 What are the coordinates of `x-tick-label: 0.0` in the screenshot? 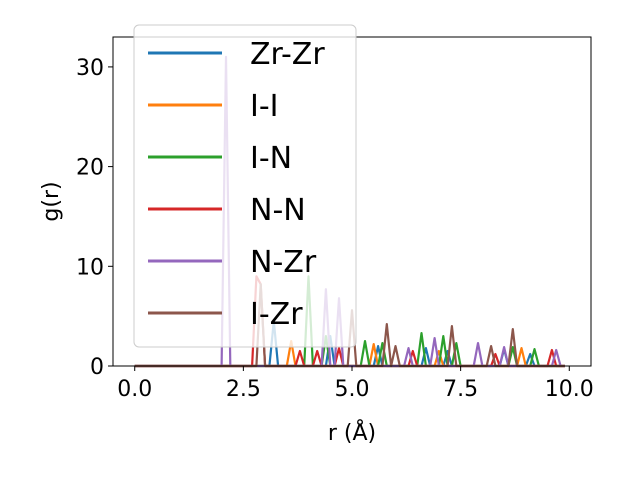 It's located at (134, 389).